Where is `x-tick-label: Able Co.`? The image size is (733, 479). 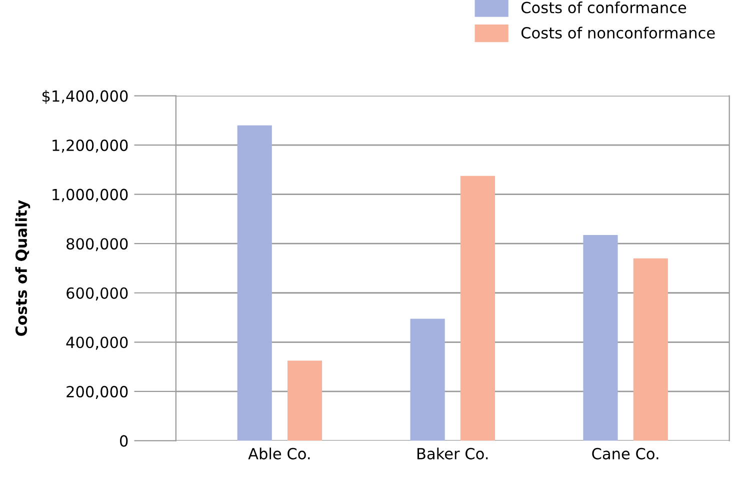 x-tick-label: Able Co. is located at coordinates (279, 454).